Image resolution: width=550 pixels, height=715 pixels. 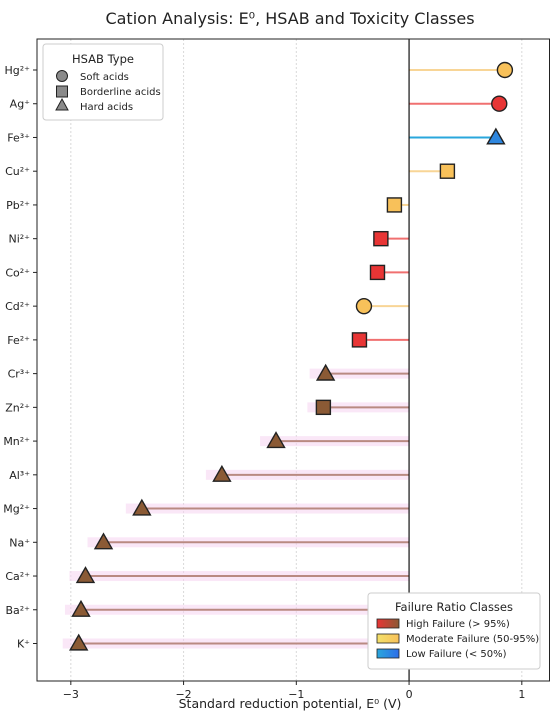 What do you see at coordinates (19, 475) in the screenshot?
I see `y-tick-label: Al³⁺` at bounding box center [19, 475].